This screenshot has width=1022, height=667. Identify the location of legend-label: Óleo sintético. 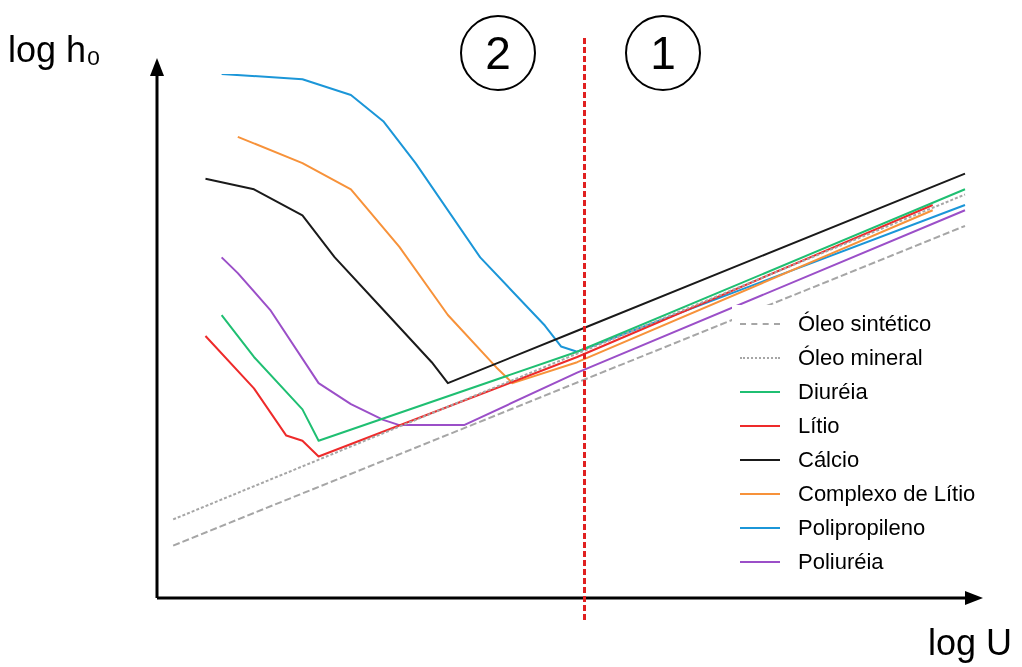
(865, 324).